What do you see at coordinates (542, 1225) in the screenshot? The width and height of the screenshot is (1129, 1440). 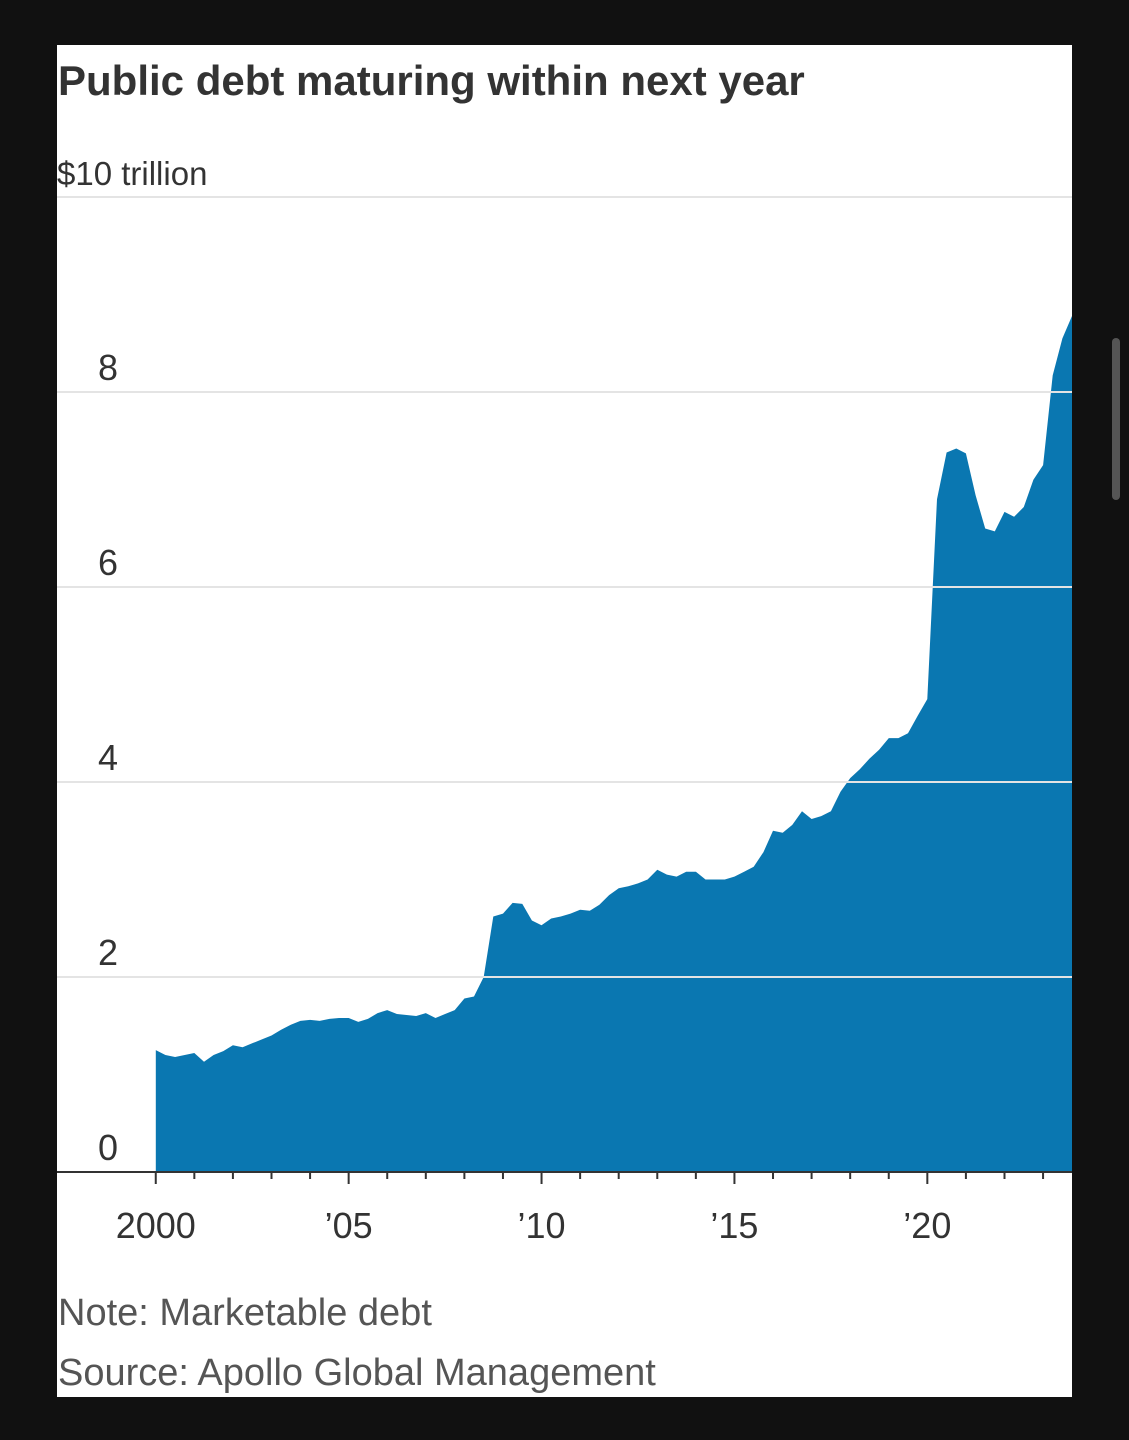 I see `x-tick-label: ’10` at bounding box center [542, 1225].